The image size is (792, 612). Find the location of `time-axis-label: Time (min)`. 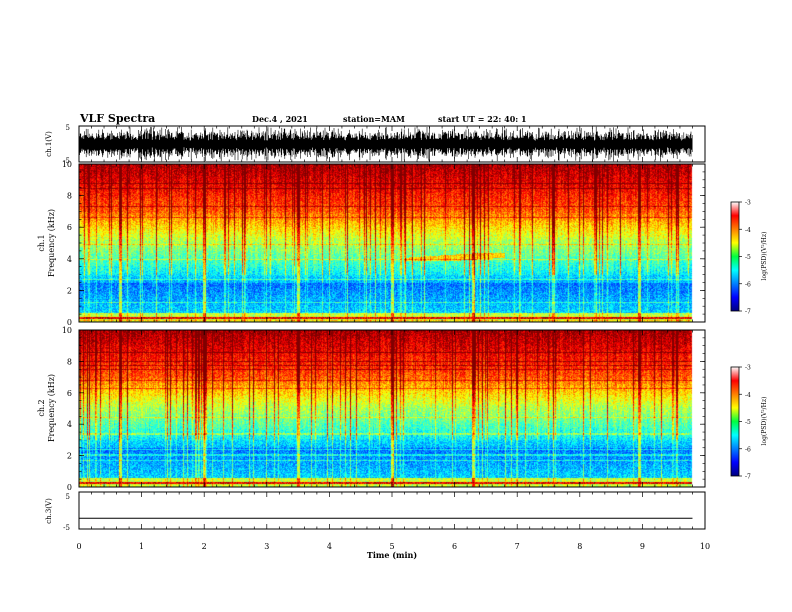

time-axis-label: Time (min) is located at coordinates (392, 555).